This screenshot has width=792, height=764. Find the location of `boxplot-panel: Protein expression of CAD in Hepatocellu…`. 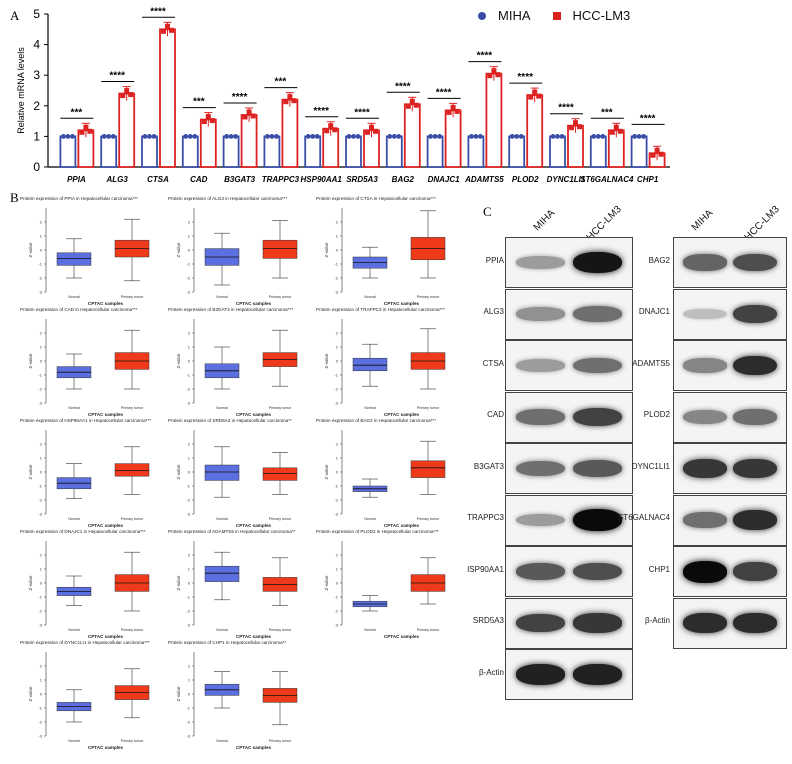

boxplot-panel: Protein expression of CAD in Hepatocellu… is located at coordinates (95, 362).